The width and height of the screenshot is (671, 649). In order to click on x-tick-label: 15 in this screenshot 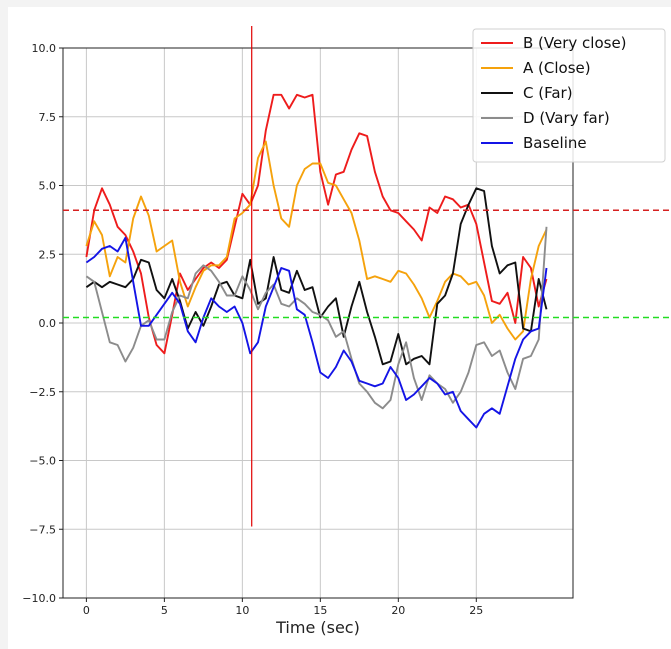, I will do `click(320, 610)`.